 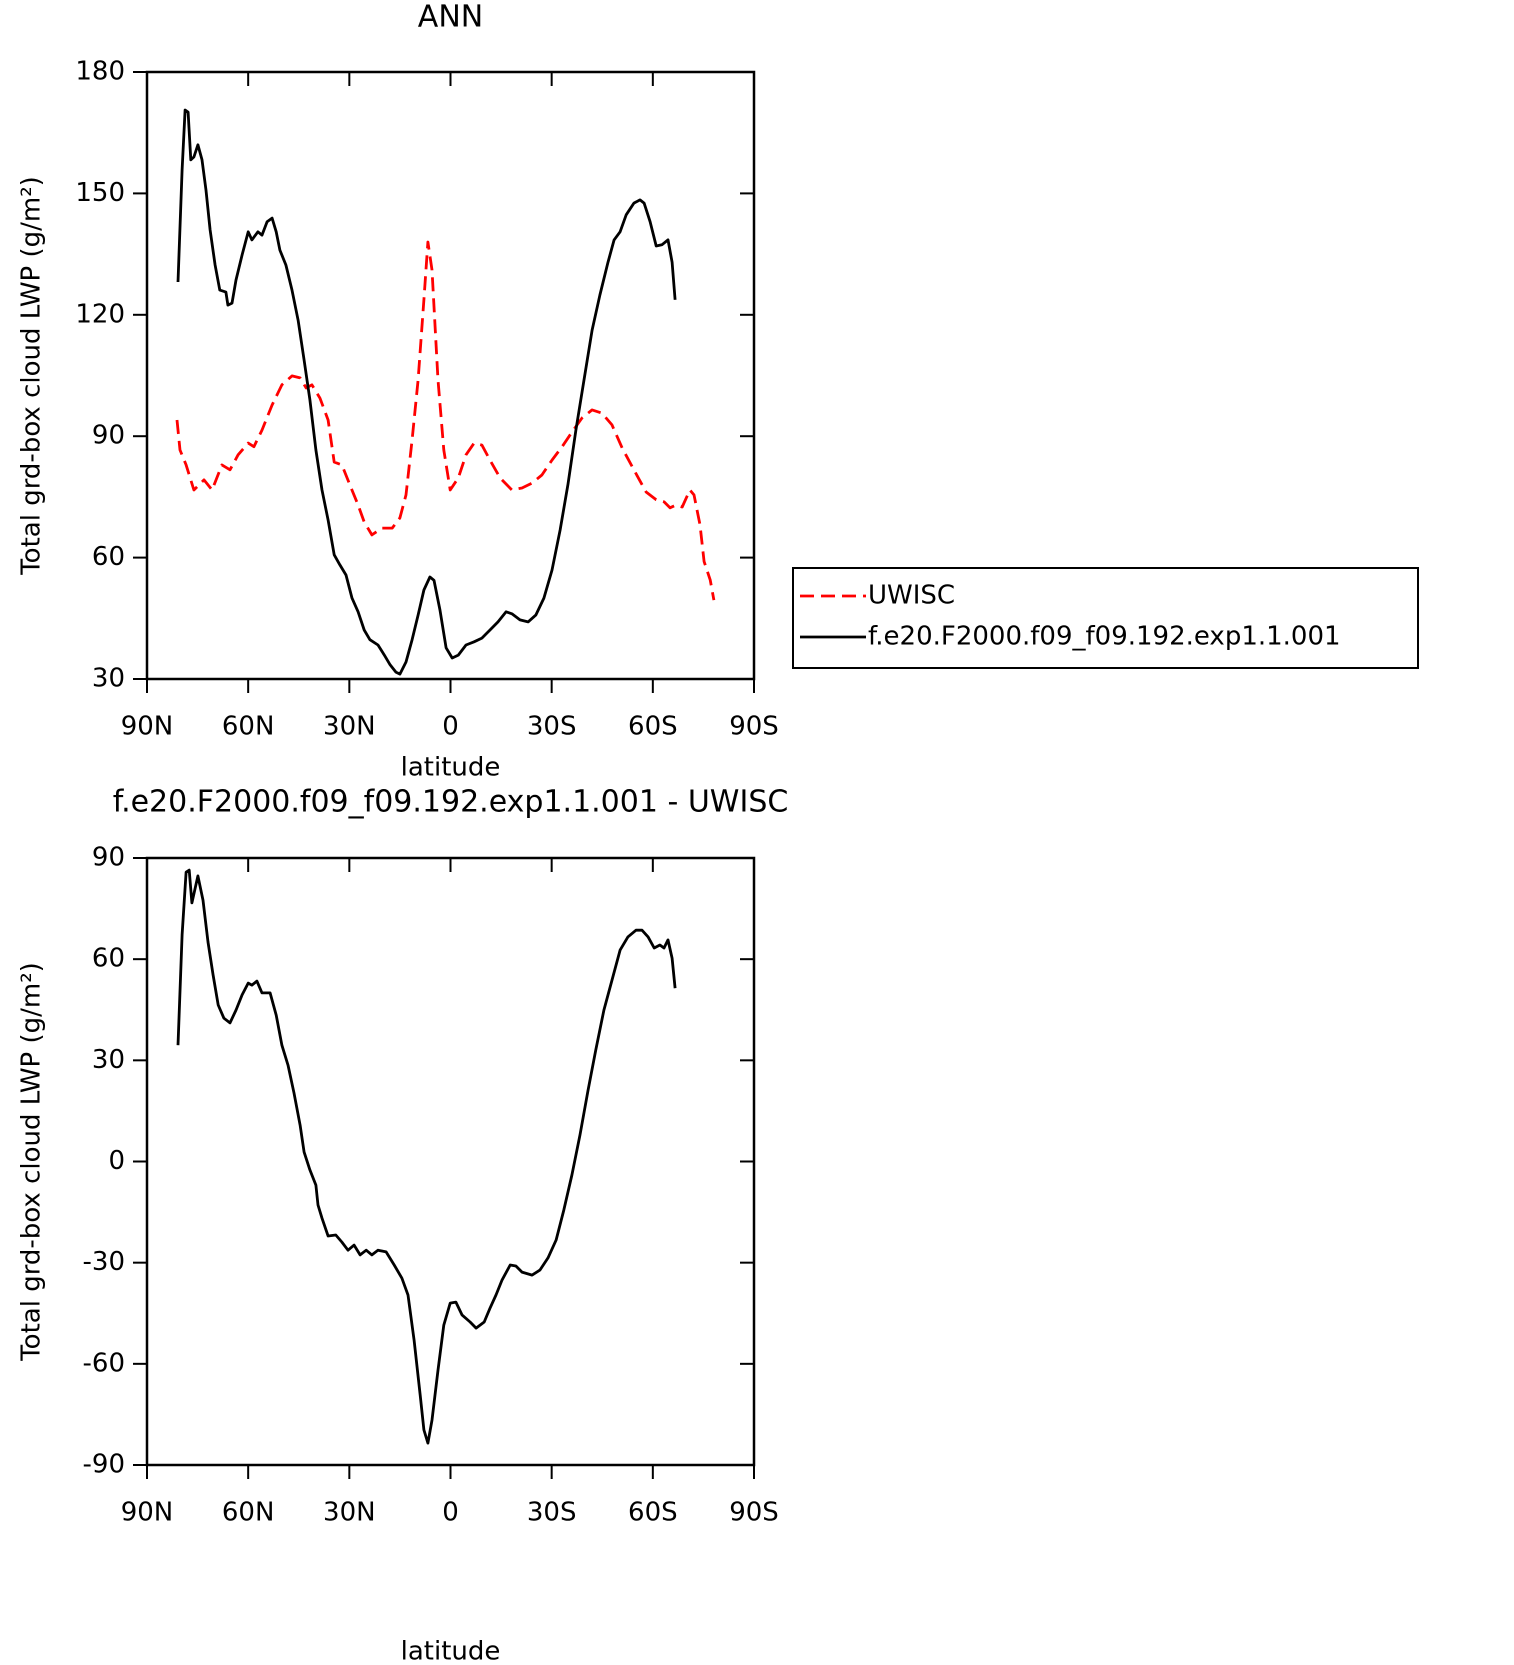 I want to click on chart-title: ANN, so click(x=450, y=17).